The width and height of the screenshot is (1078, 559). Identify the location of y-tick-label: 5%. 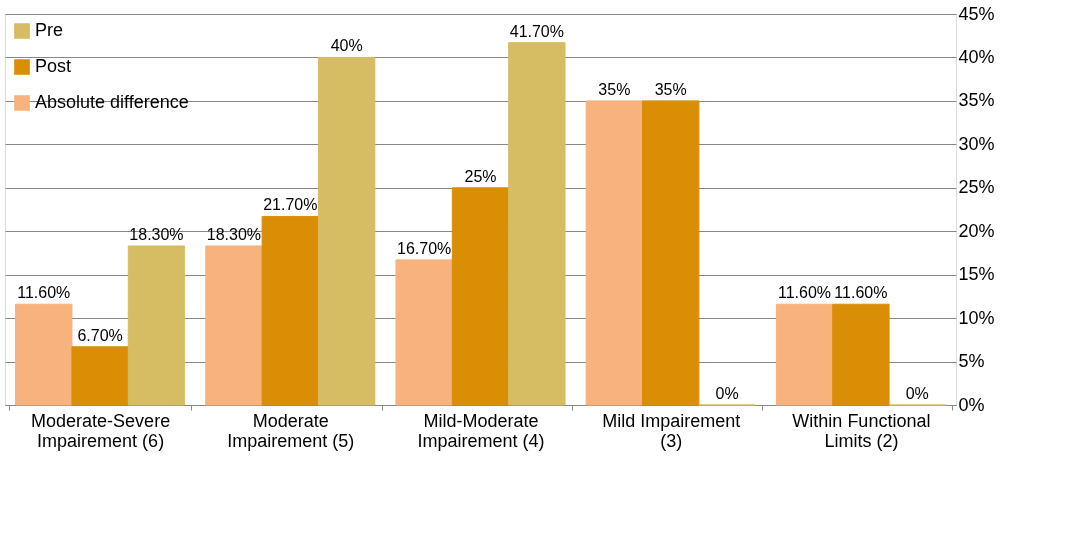
(971, 361).